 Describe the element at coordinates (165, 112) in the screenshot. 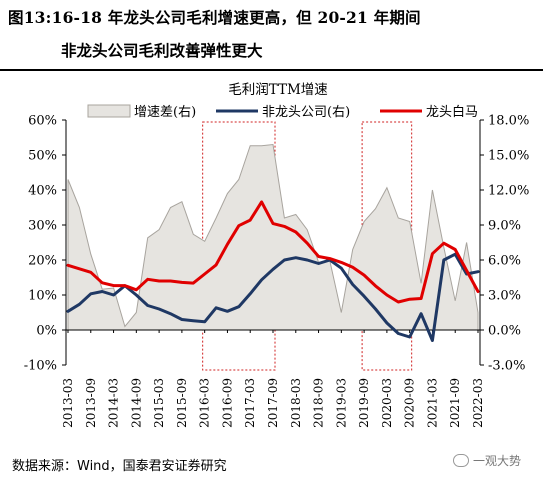

I see `legend-label-growth-gap: 增速差(右)` at that location.